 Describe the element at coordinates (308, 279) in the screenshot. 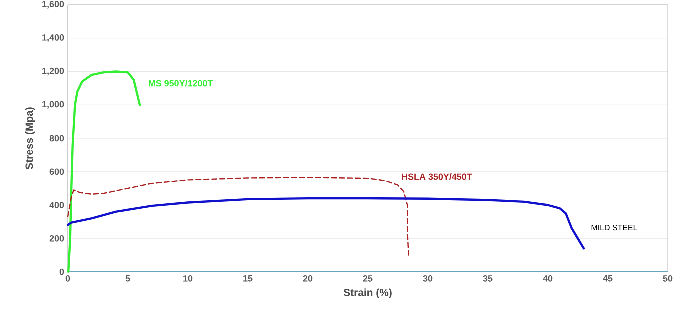

I see `x-tick-label: 20` at that location.